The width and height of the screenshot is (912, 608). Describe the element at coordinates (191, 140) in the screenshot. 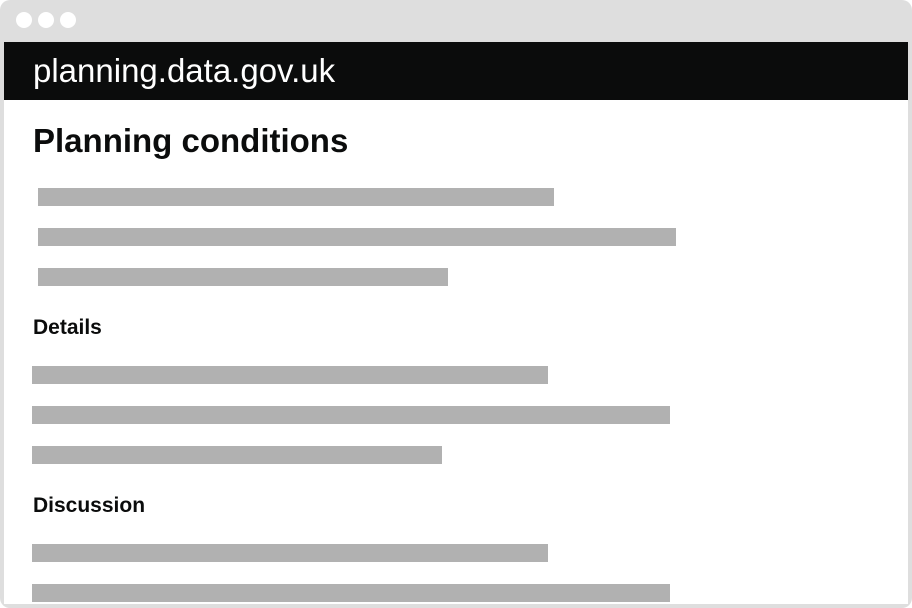

I see `page-title: Planning conditions` at that location.